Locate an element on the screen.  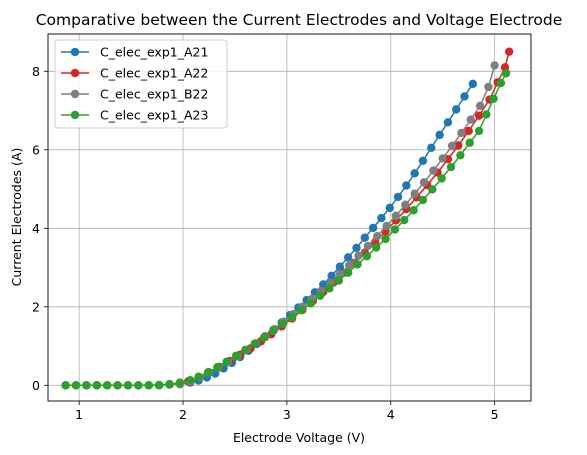
legend-item: C_elec_exp1_A21 is located at coordinates (134, 52).